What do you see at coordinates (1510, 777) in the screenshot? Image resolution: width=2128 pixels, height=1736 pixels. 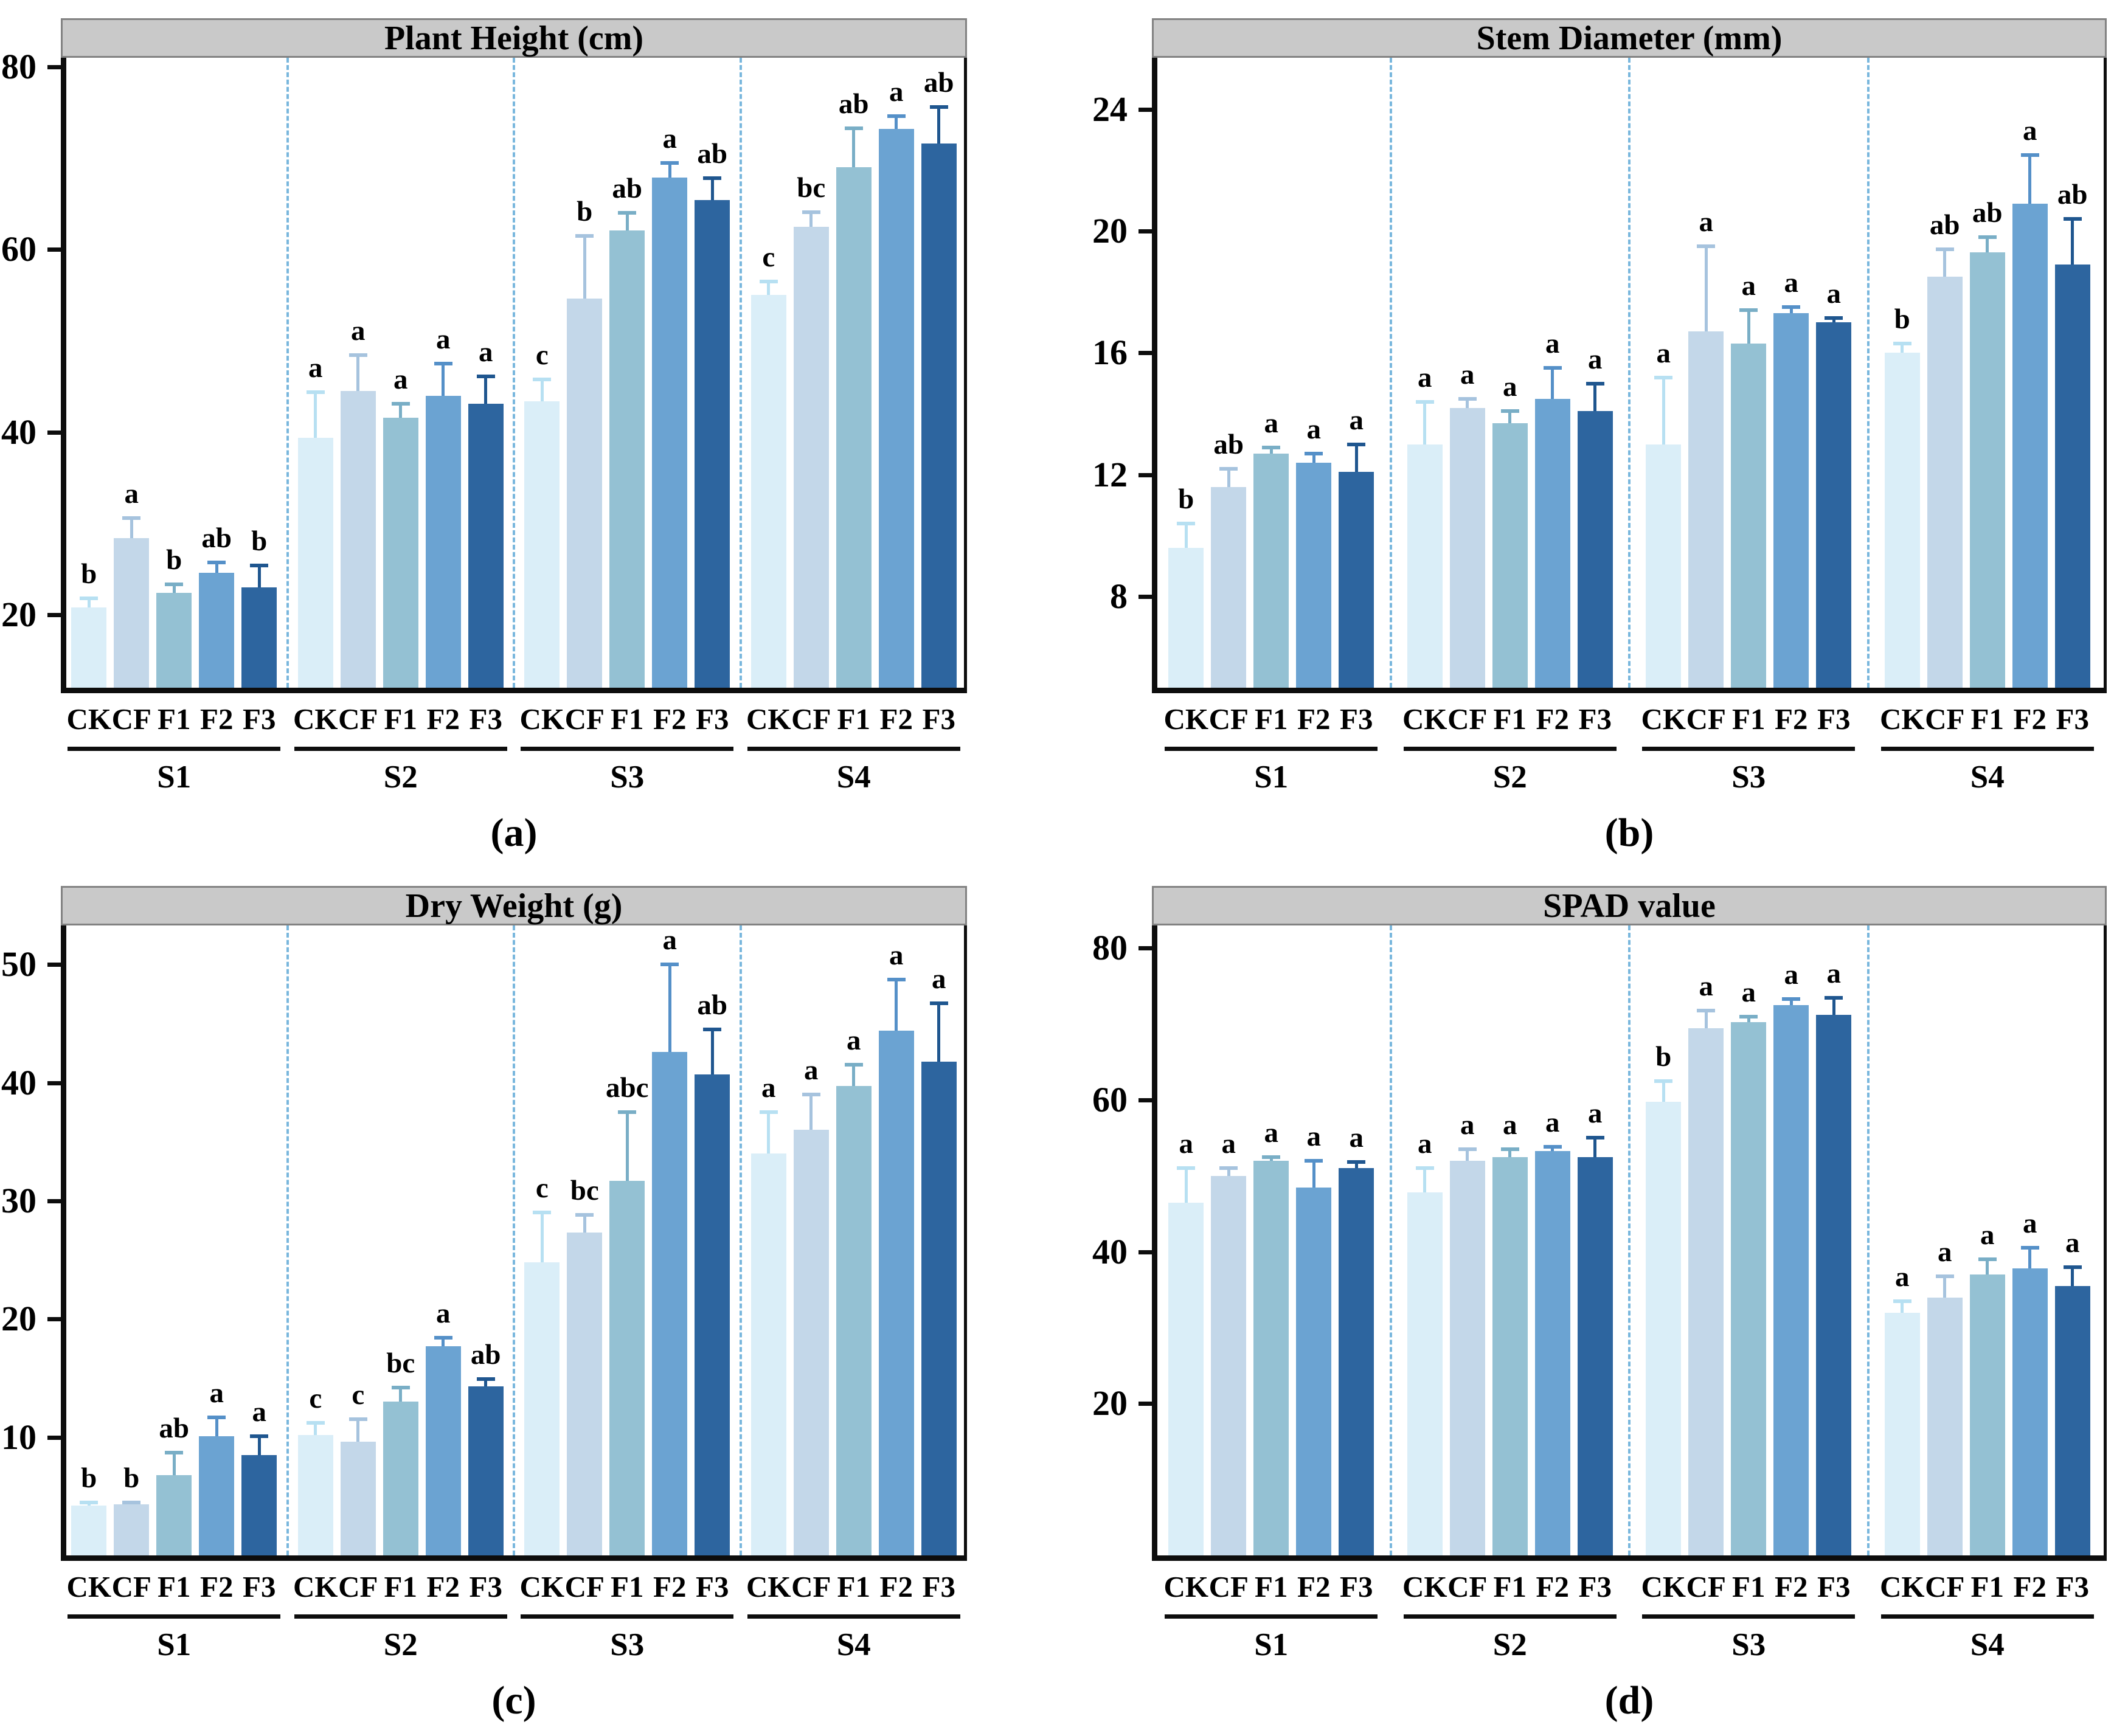 I see `group-label: S2` at bounding box center [1510, 777].